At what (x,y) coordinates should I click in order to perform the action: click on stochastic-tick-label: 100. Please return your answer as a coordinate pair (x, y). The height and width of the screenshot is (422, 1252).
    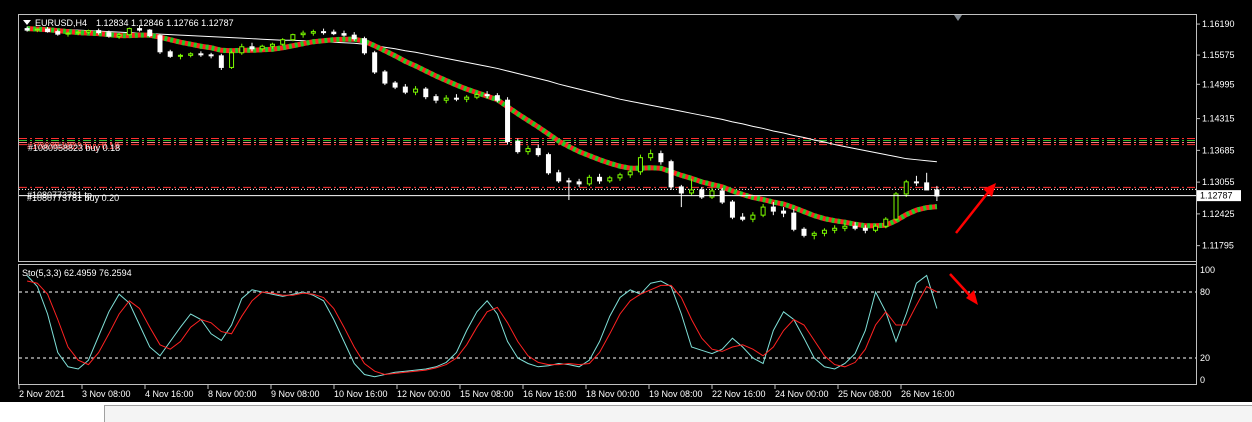
    Looking at the image, I should click on (1207, 270).